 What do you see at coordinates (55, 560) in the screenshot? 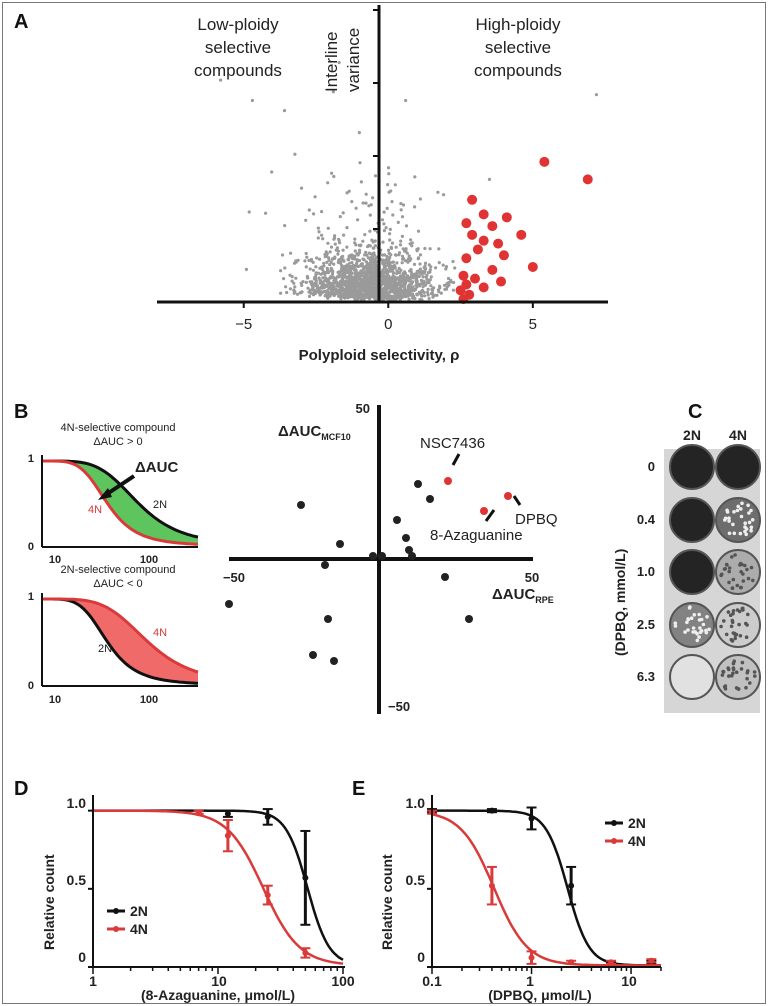
I see `schematic-top-xtick-10: 10` at bounding box center [55, 560].